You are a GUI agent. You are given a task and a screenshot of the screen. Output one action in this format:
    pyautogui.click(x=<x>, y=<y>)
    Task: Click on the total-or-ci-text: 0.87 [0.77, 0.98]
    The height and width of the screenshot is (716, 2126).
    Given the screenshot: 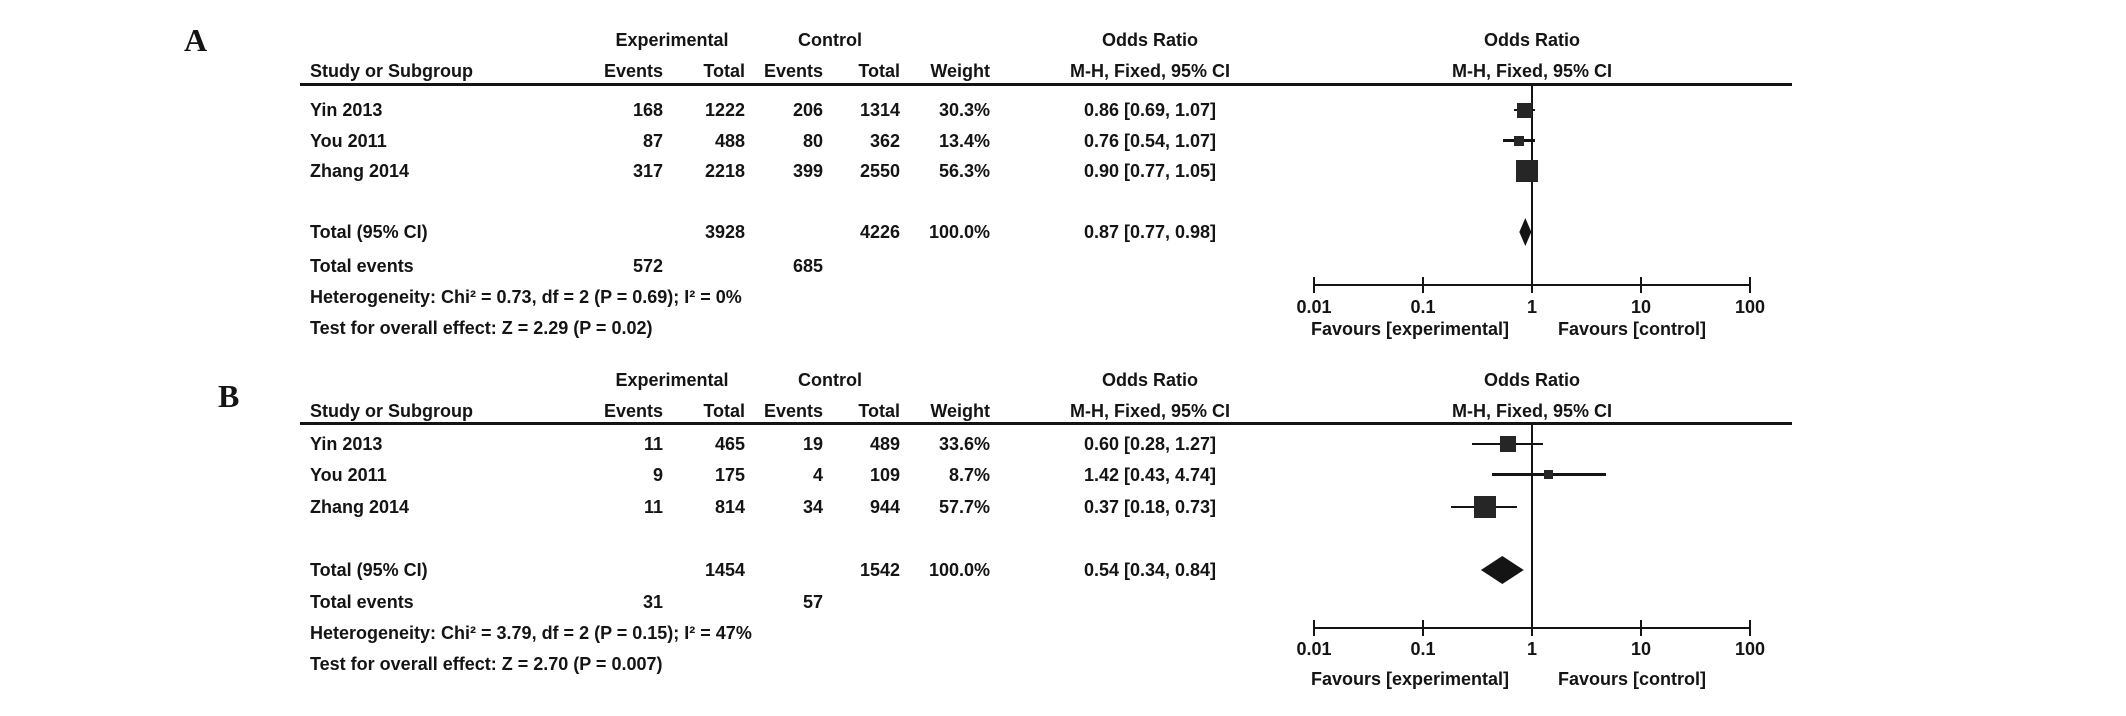 What is the action you would take?
    pyautogui.click(x=1150, y=232)
    